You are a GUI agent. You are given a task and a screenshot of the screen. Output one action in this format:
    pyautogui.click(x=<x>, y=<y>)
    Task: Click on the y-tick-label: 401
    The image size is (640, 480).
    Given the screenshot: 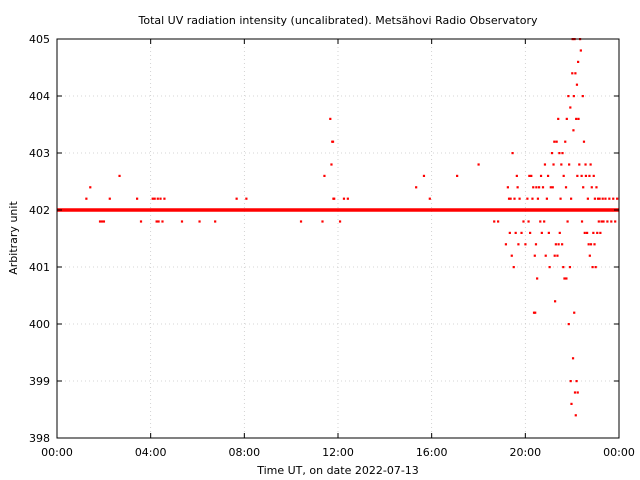 What is the action you would take?
    pyautogui.click(x=39, y=267)
    